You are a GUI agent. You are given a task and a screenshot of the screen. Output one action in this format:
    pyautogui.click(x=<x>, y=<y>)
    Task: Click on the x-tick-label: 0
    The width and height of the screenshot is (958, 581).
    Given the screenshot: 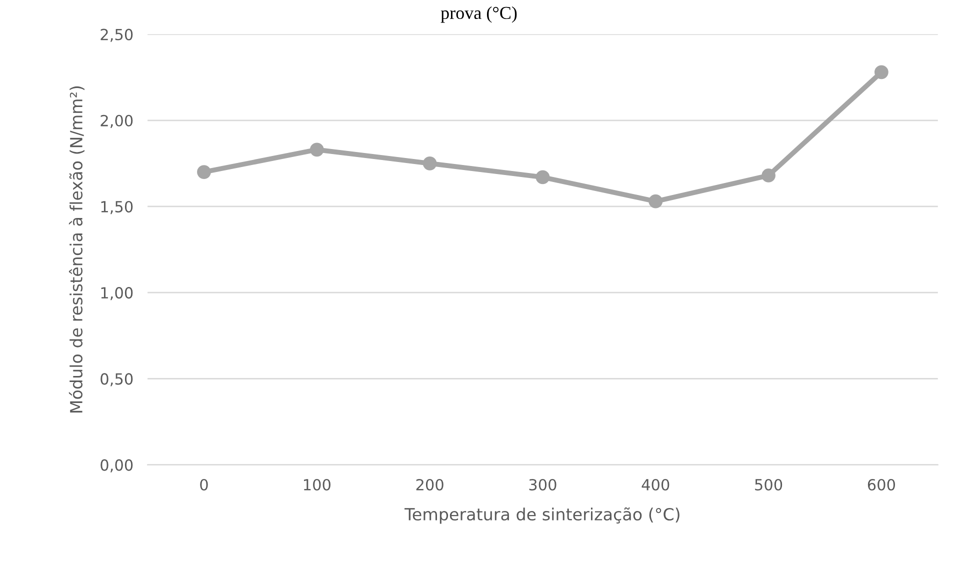 What is the action you would take?
    pyautogui.click(x=204, y=484)
    